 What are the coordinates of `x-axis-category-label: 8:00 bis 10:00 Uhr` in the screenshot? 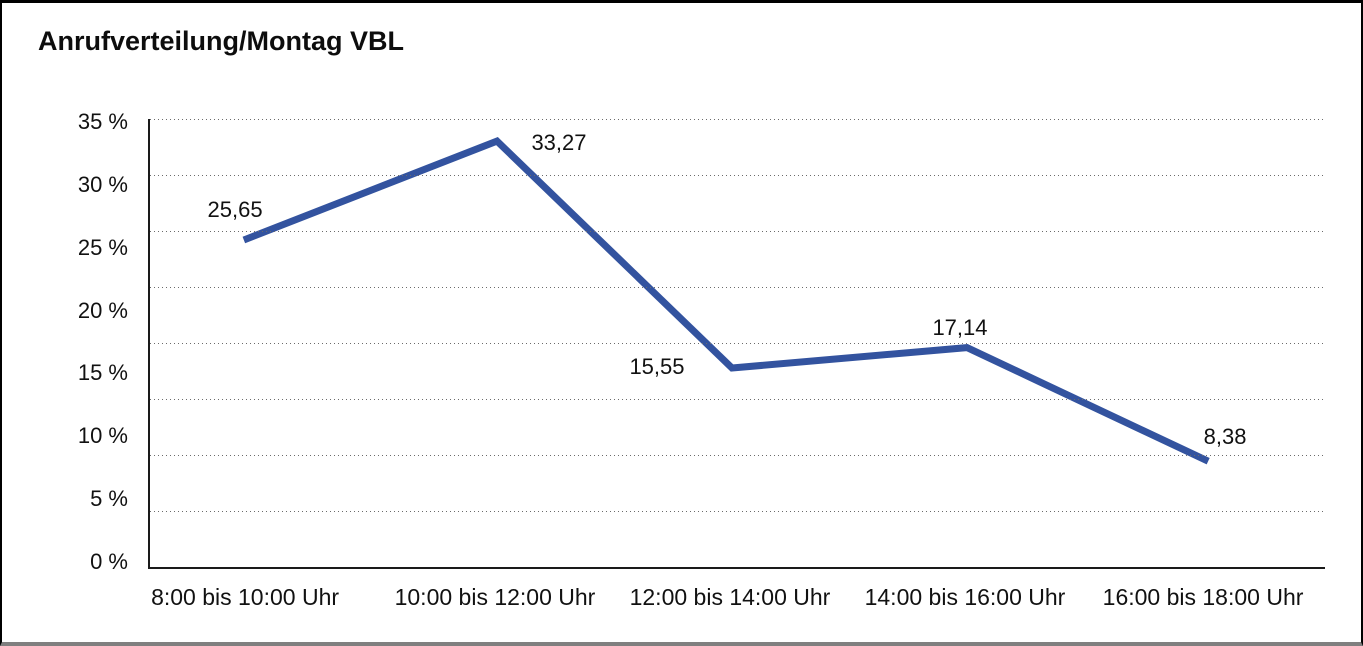 It's located at (245, 597).